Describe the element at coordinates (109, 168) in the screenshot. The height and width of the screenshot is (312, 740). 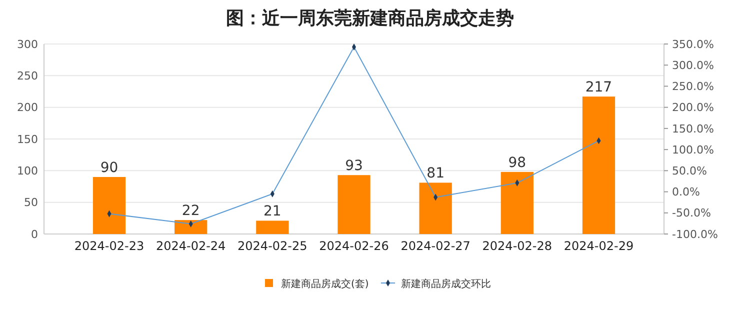
I see `data-label: 90` at that location.